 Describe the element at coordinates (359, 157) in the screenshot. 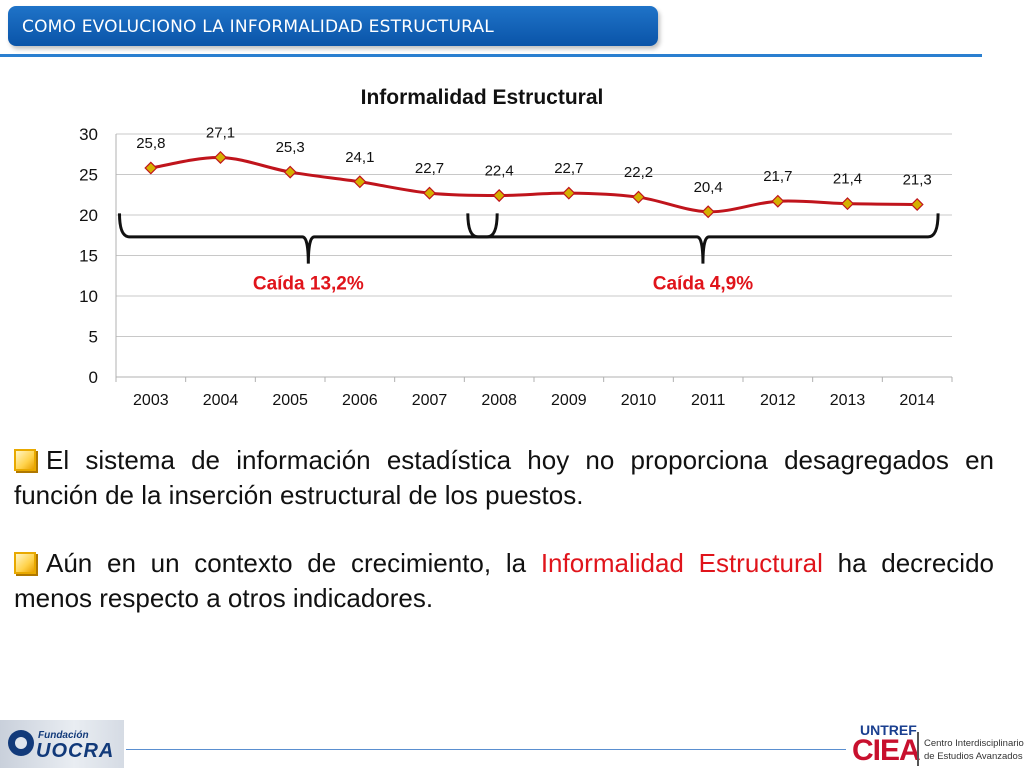

I see `data-label: 24,1` at that location.